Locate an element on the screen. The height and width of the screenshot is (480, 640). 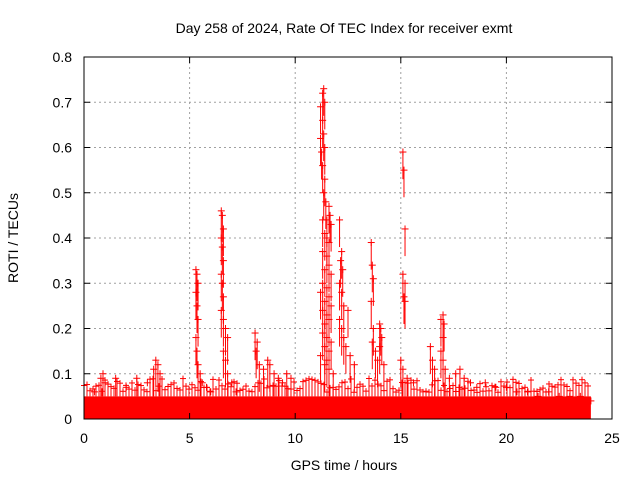
x-tick-label: 15 is located at coordinates (401, 438).